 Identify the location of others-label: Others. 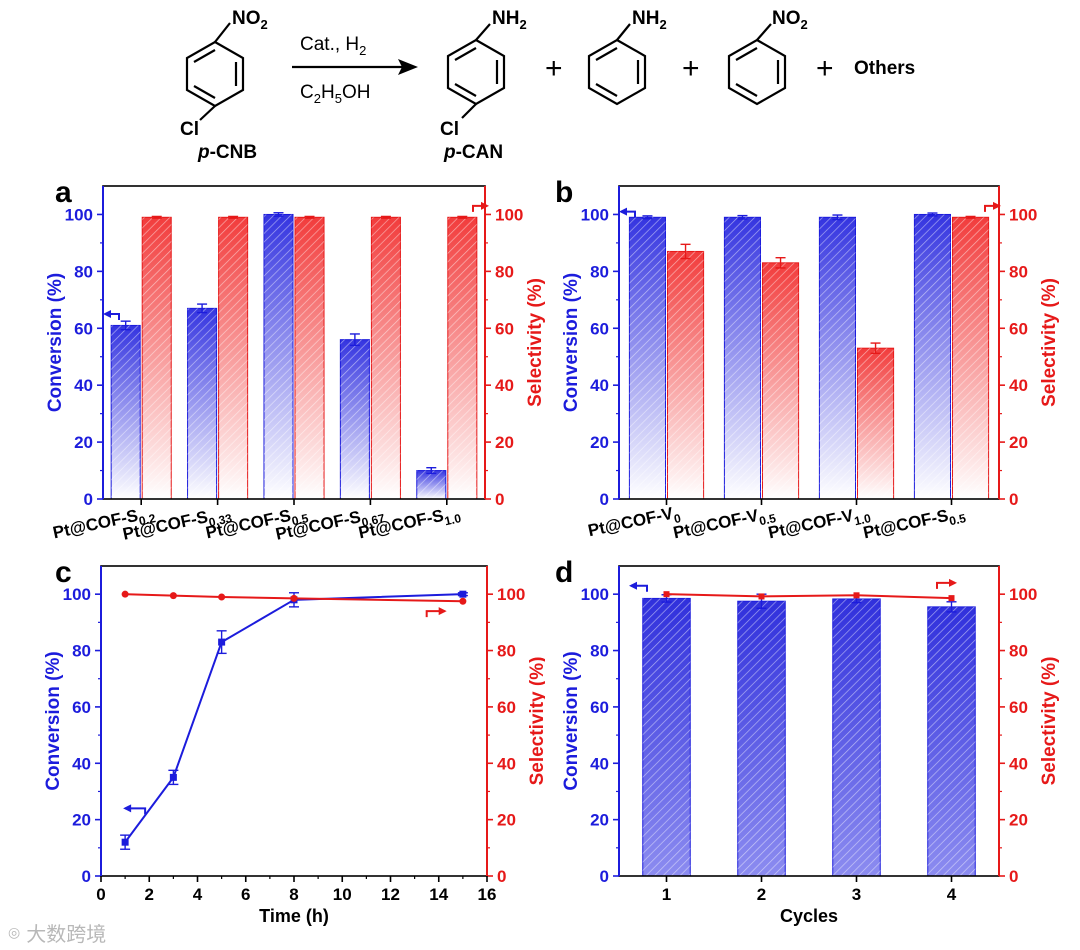
(884, 68).